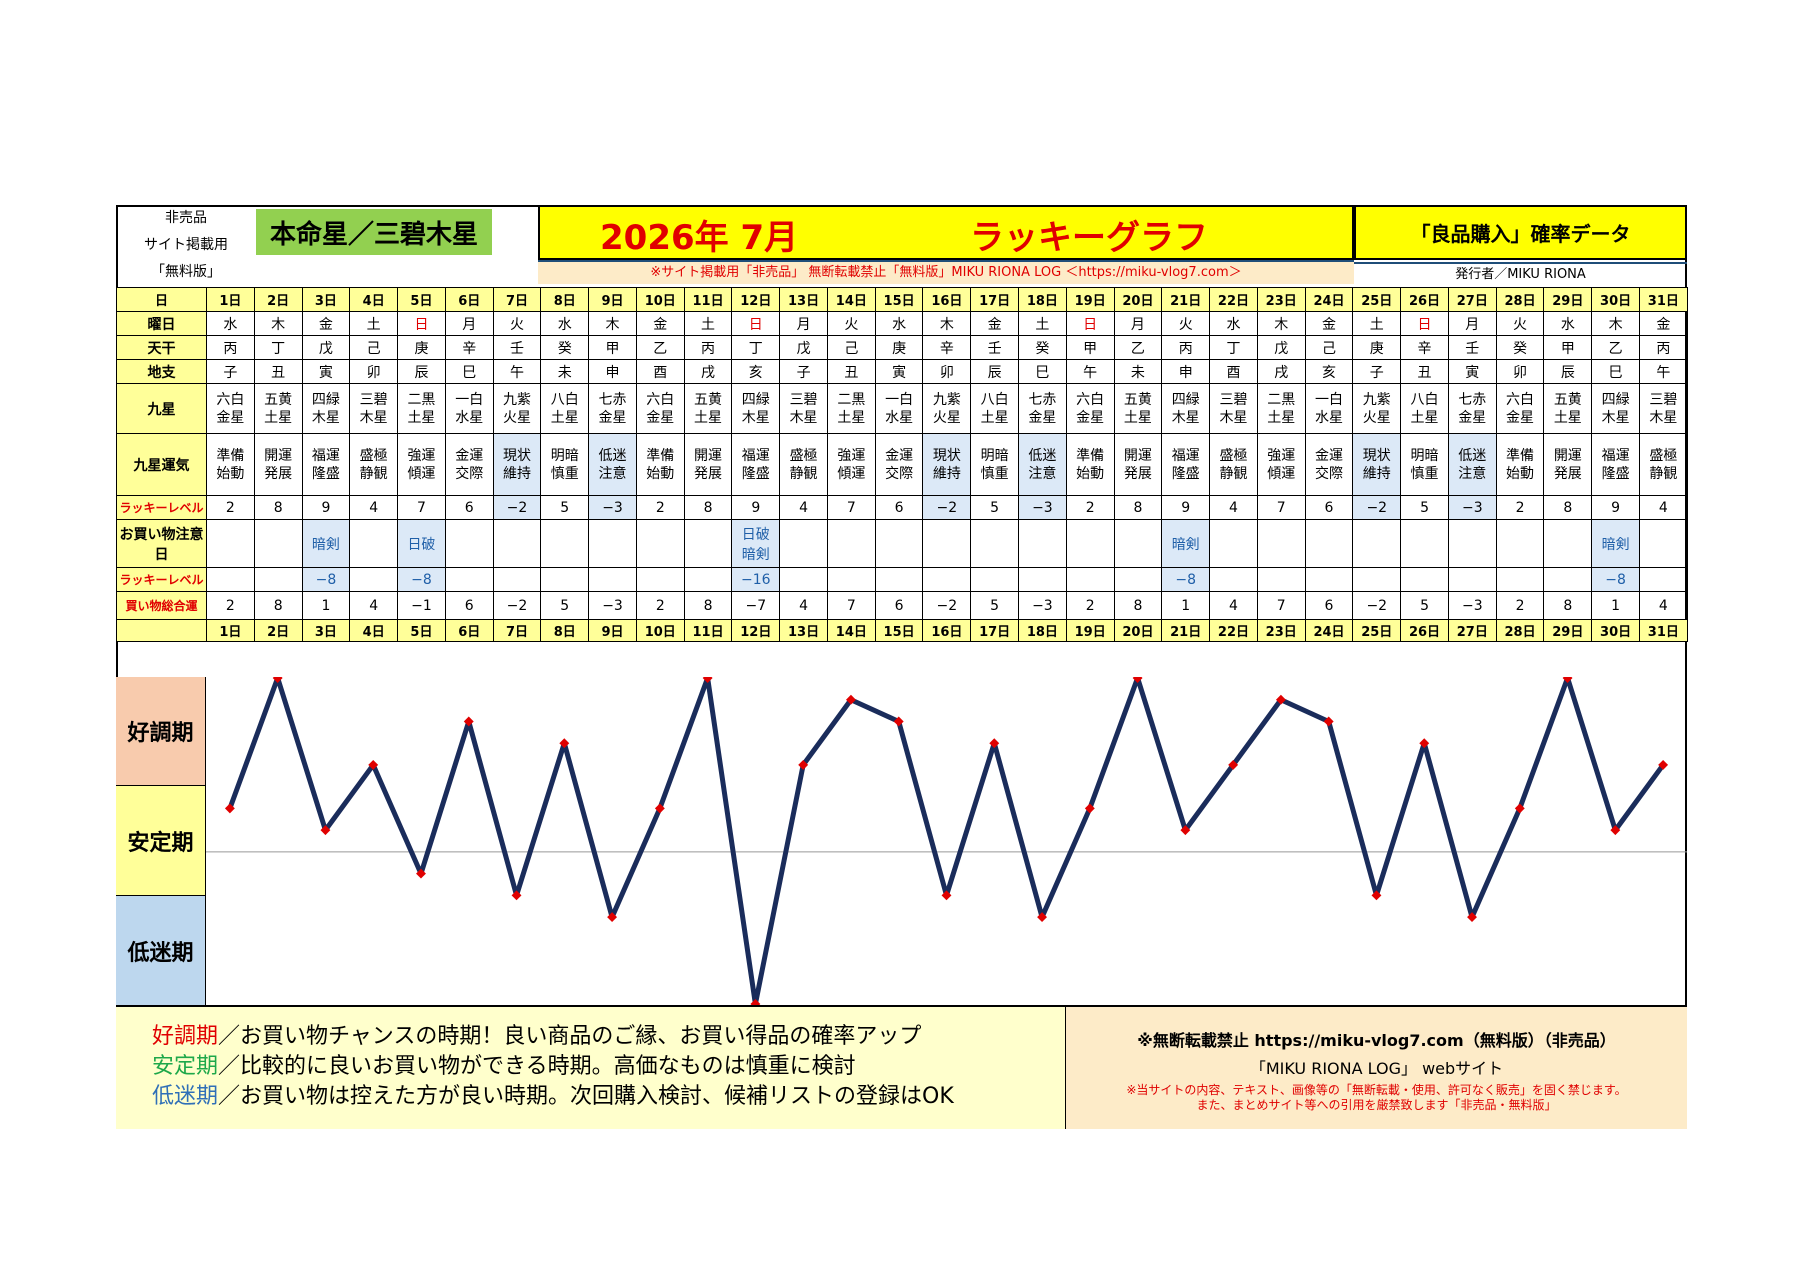 This screenshot has height=1272, width=1800. What do you see at coordinates (1615, 579) in the screenshot?
I see `lucky_level2-cell: −8` at bounding box center [1615, 579].